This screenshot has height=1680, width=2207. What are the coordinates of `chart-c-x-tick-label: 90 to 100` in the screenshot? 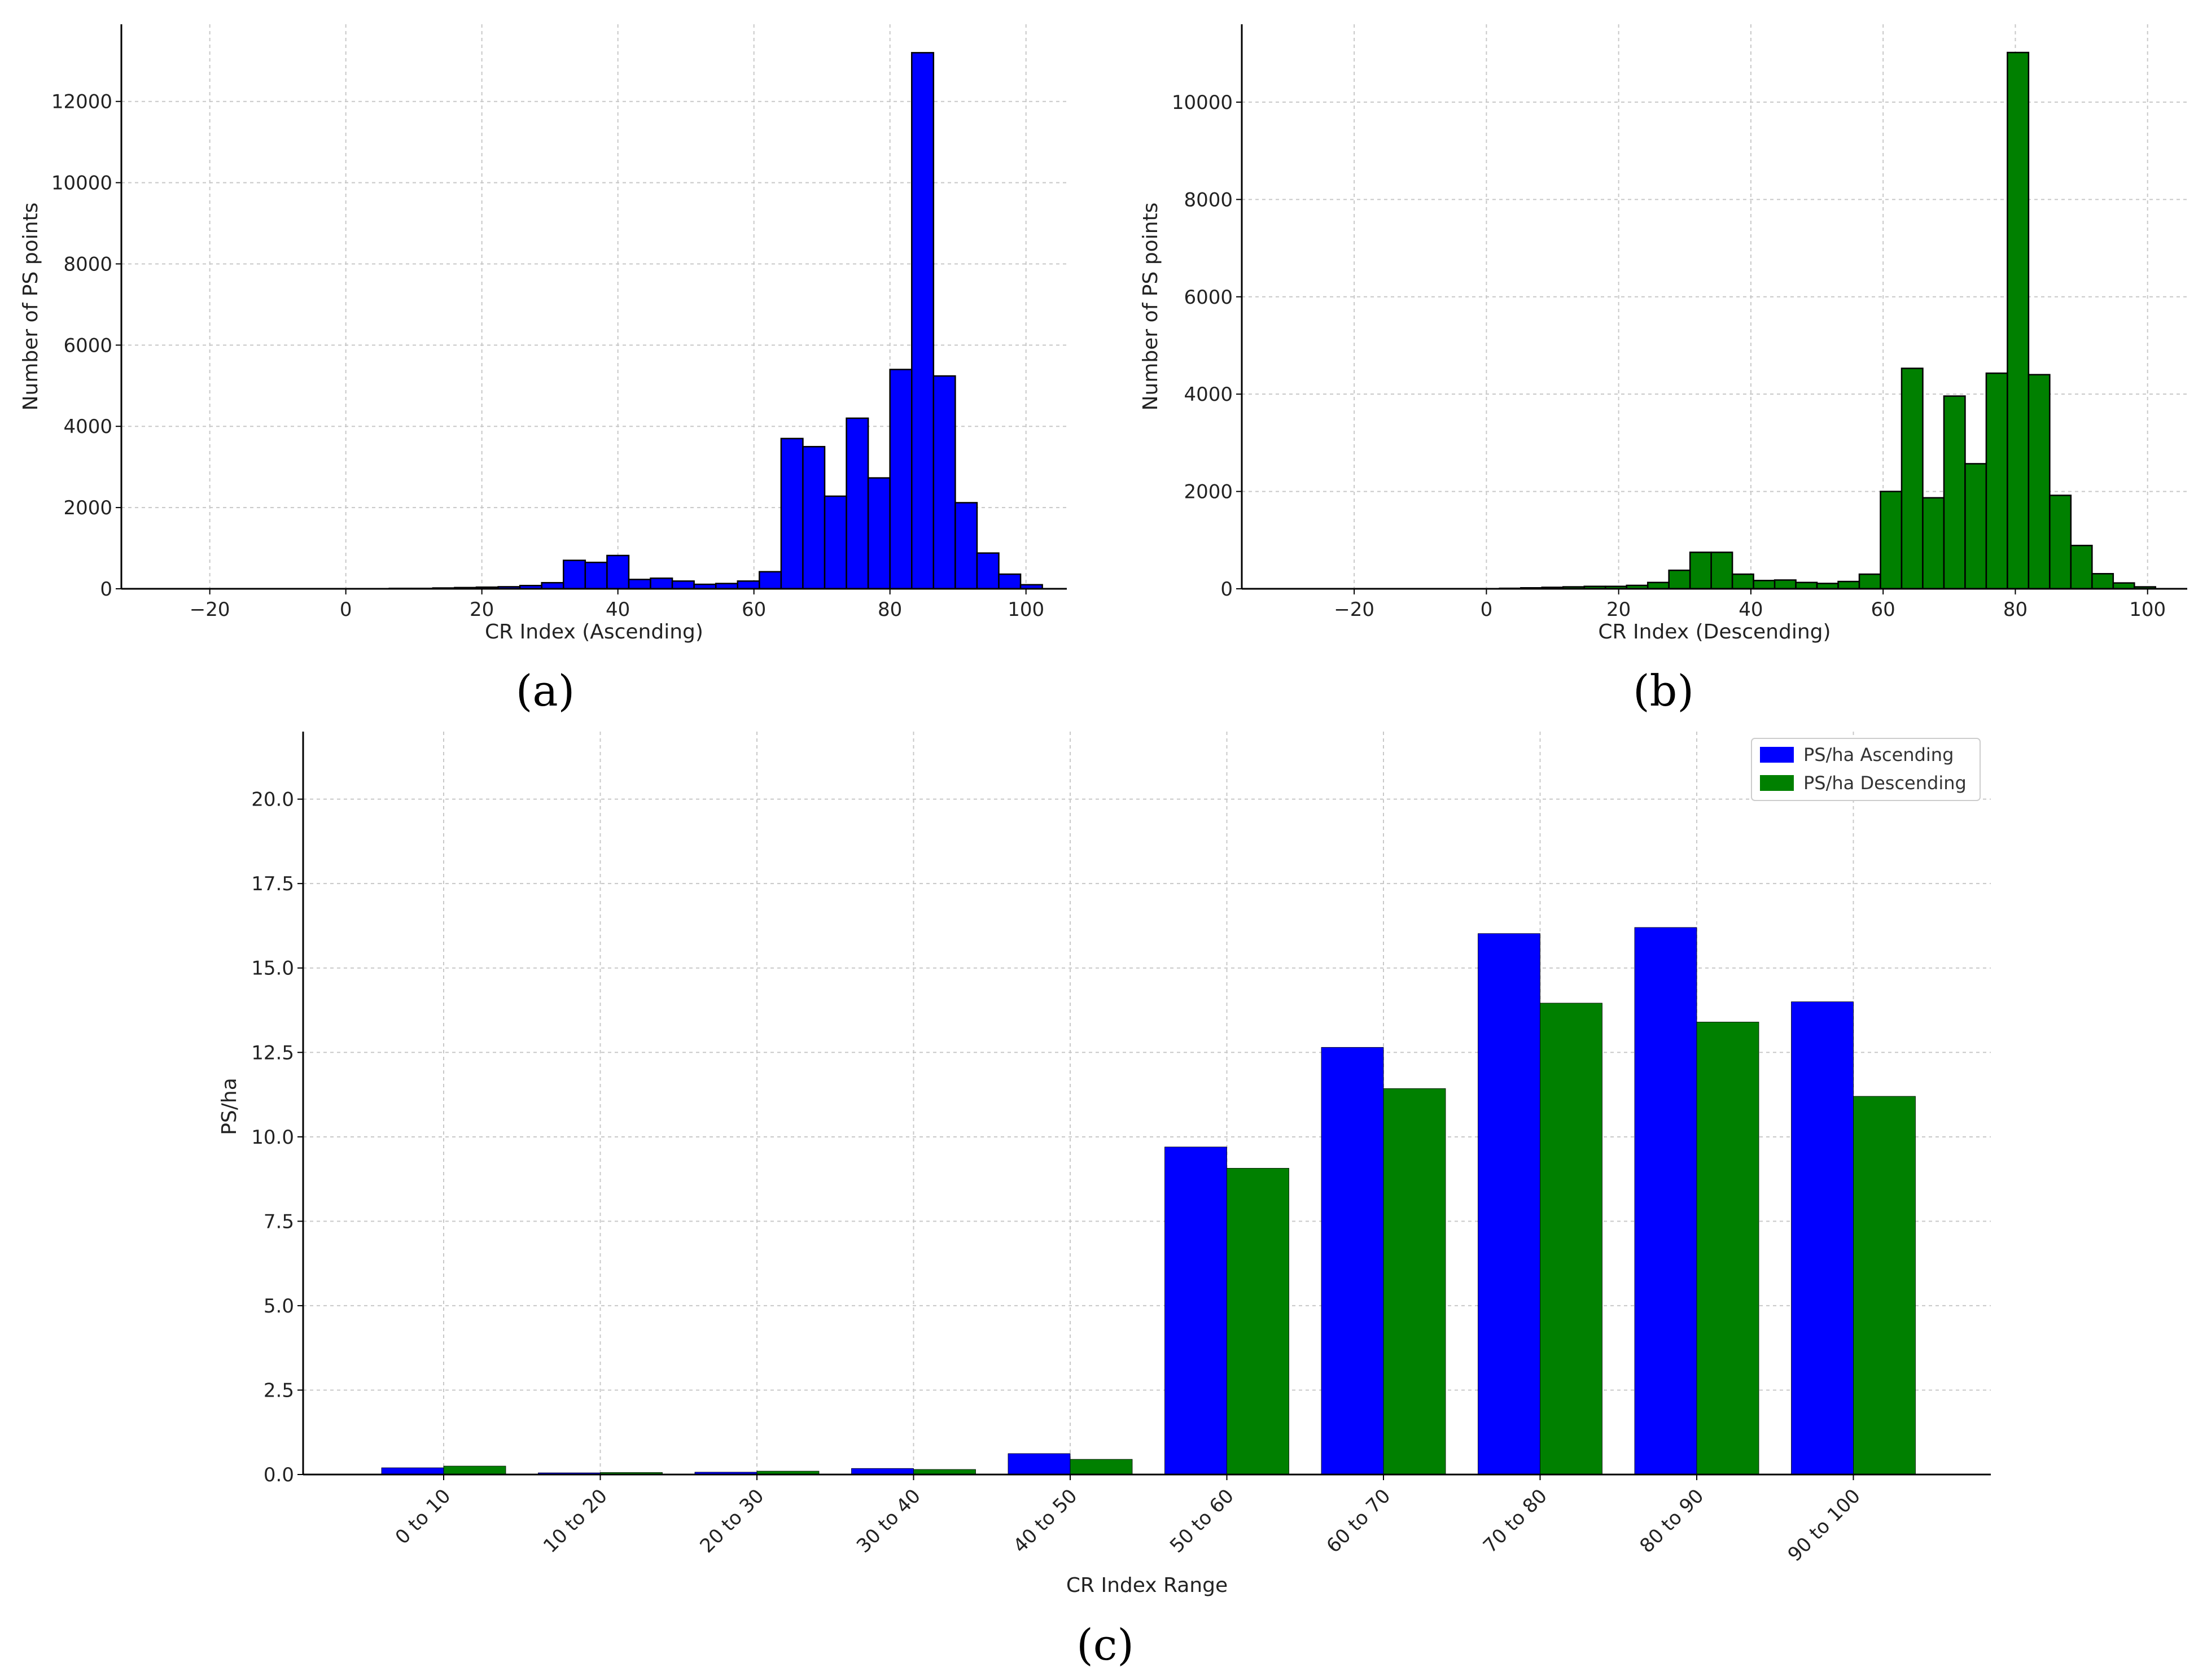 It's located at (1824, 1526).